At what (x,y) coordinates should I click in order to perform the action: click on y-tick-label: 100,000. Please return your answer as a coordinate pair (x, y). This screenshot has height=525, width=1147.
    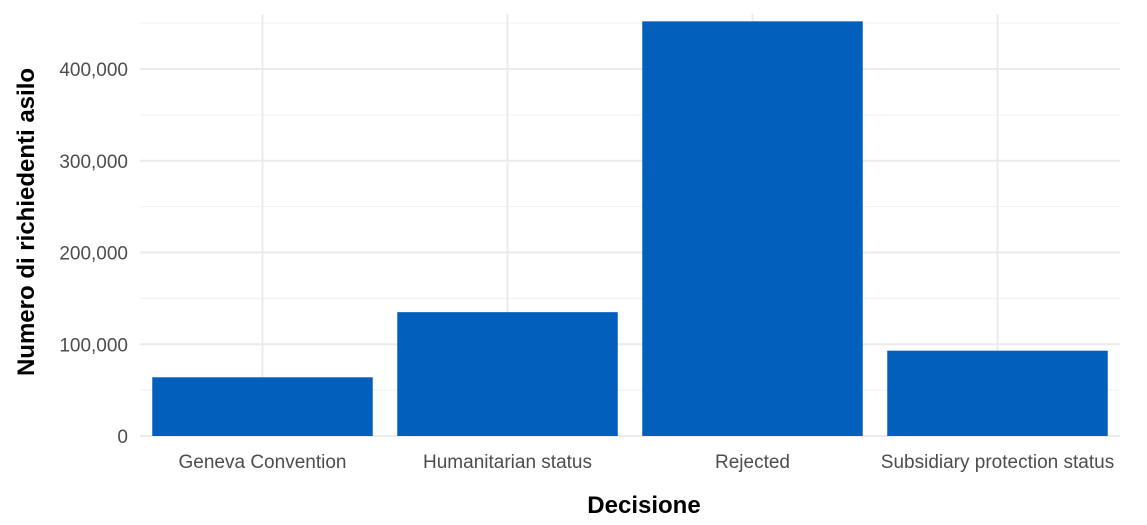
    Looking at the image, I should click on (93, 345).